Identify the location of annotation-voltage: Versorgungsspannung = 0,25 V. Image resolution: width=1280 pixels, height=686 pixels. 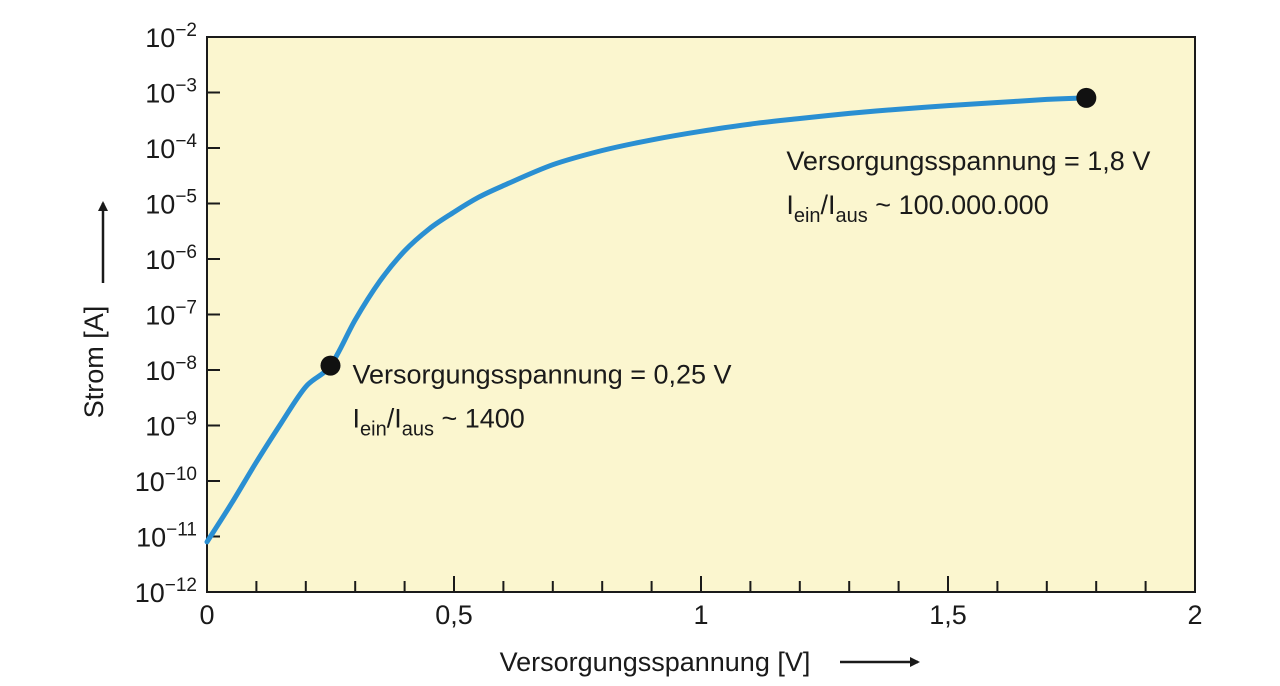
(542, 375).